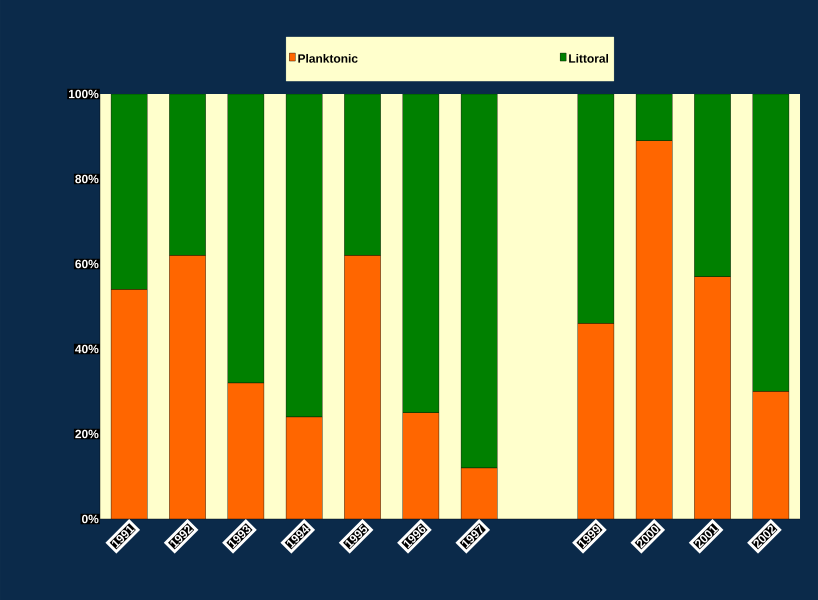  Describe the element at coordinates (86, 434) in the screenshot. I see `y-tick-label: 20%` at that location.